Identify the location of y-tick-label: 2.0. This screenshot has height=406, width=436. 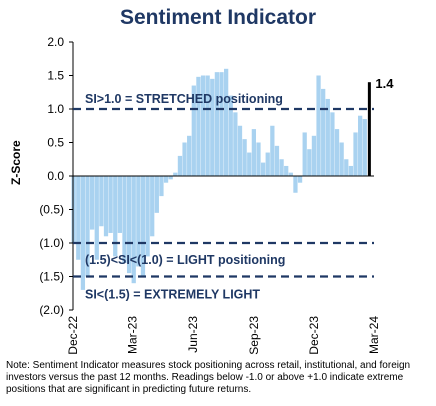
(55, 42).